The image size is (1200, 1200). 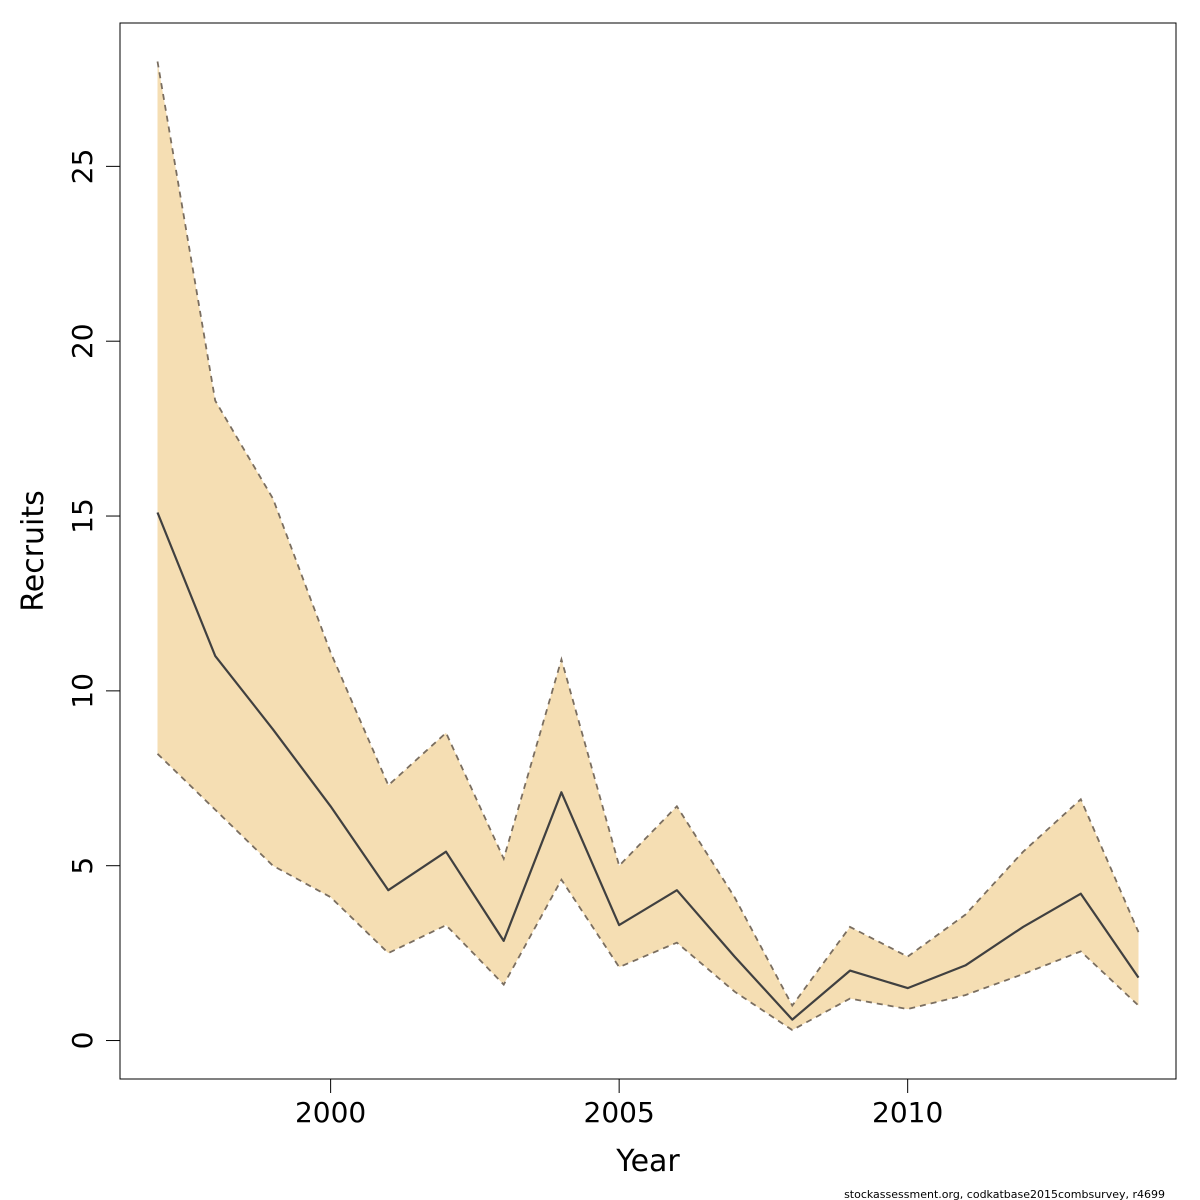 What do you see at coordinates (82, 1041) in the screenshot?
I see `y-tick-label: 0` at bounding box center [82, 1041].